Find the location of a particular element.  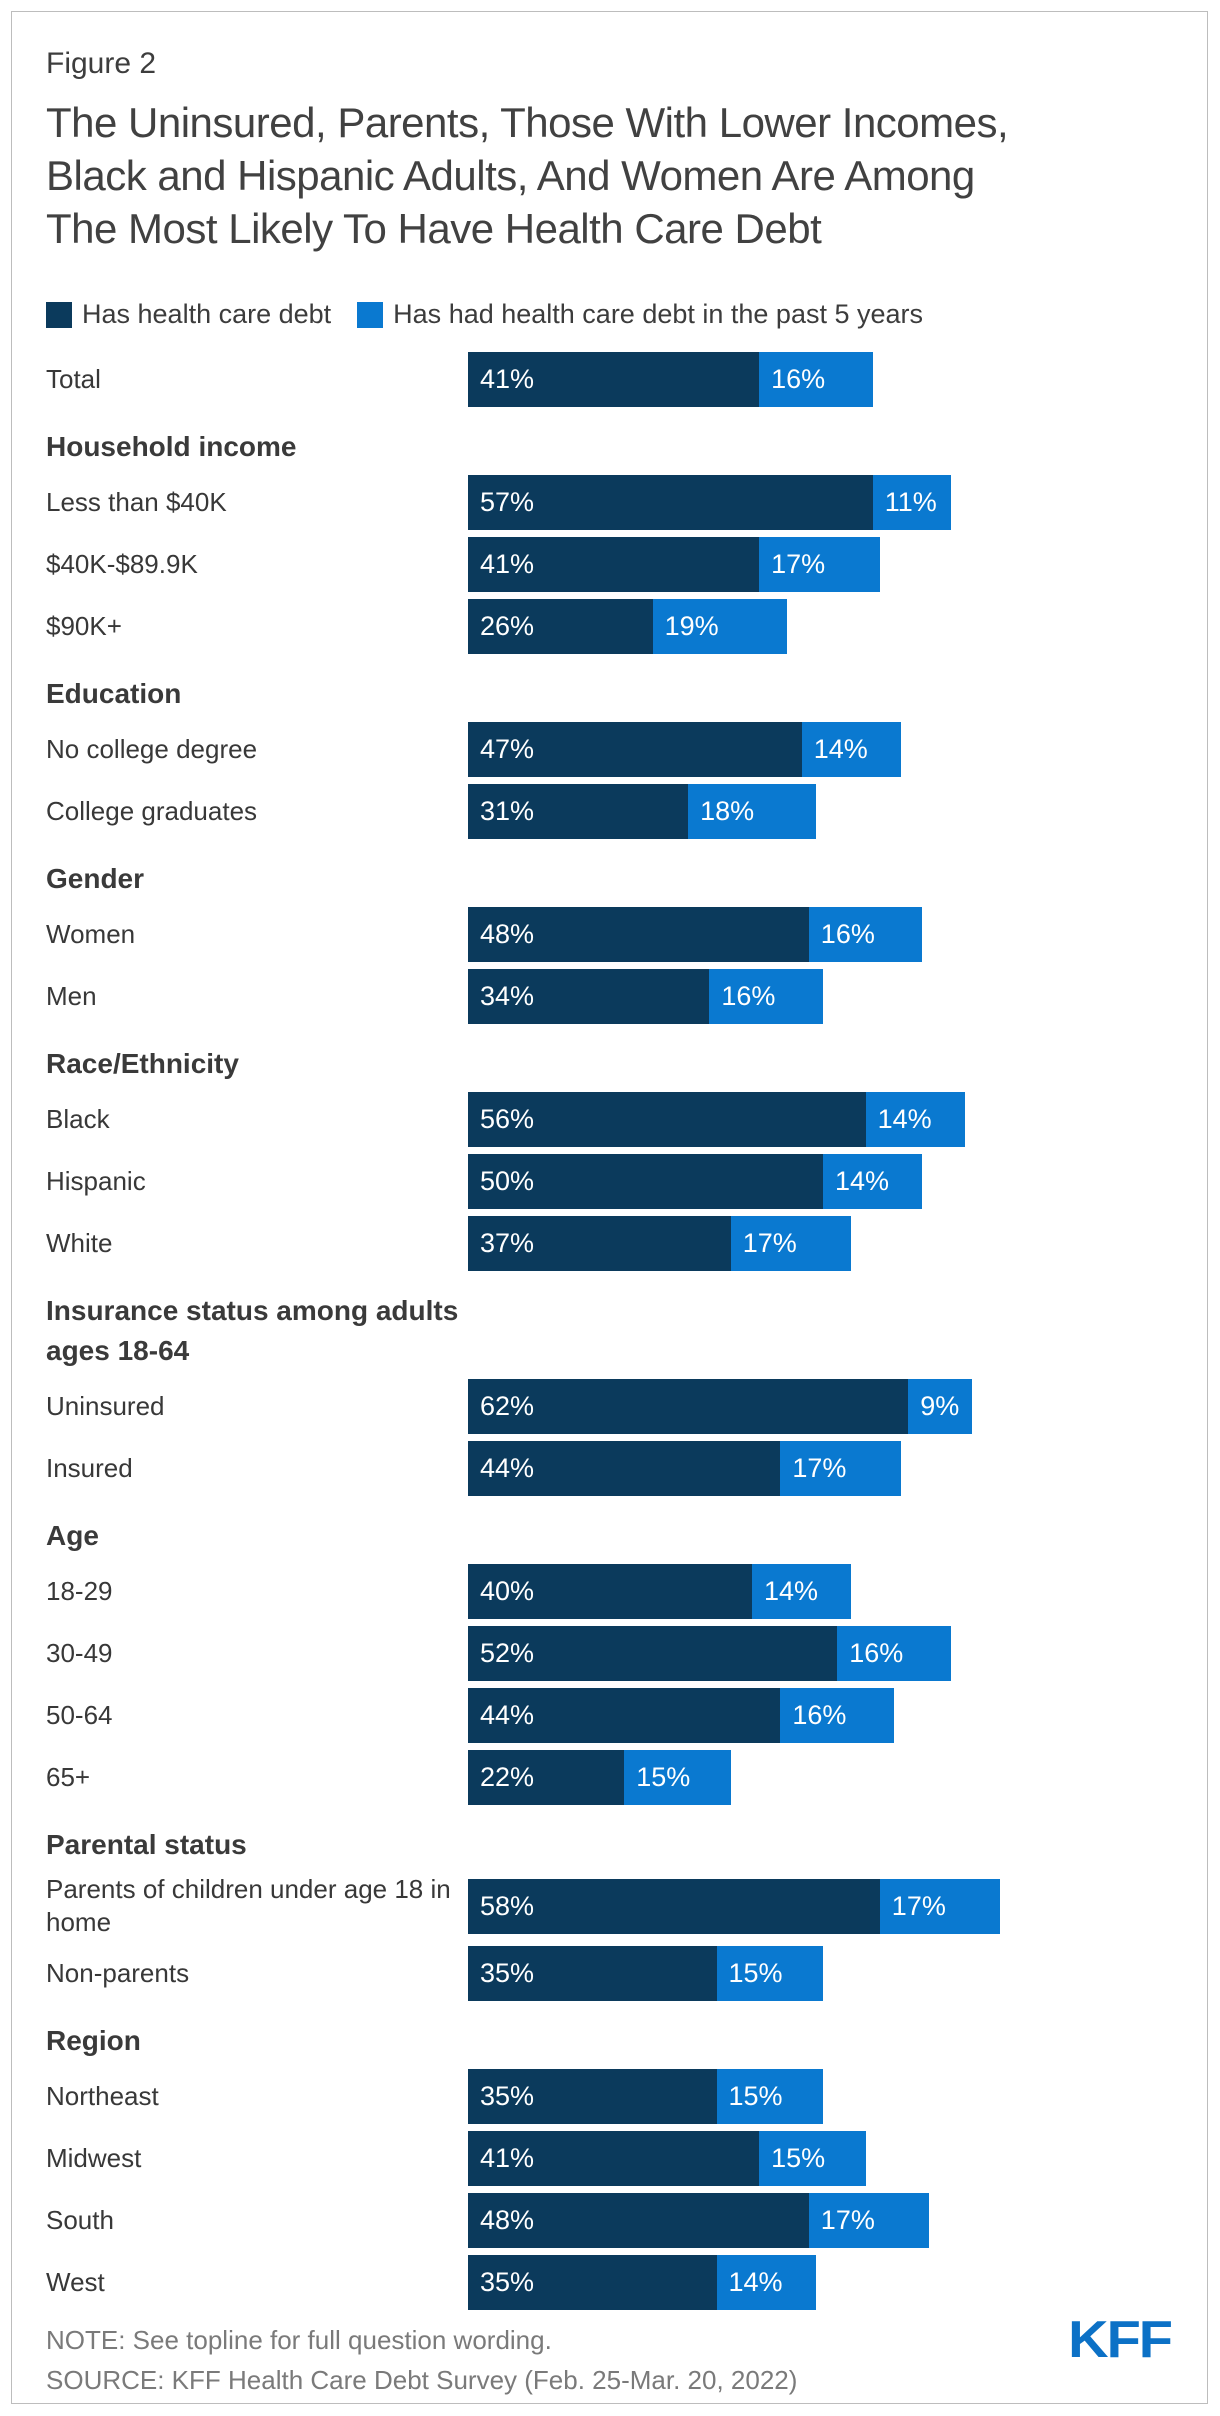

bar-segment-has-debt: 50% is located at coordinates (645, 1181).